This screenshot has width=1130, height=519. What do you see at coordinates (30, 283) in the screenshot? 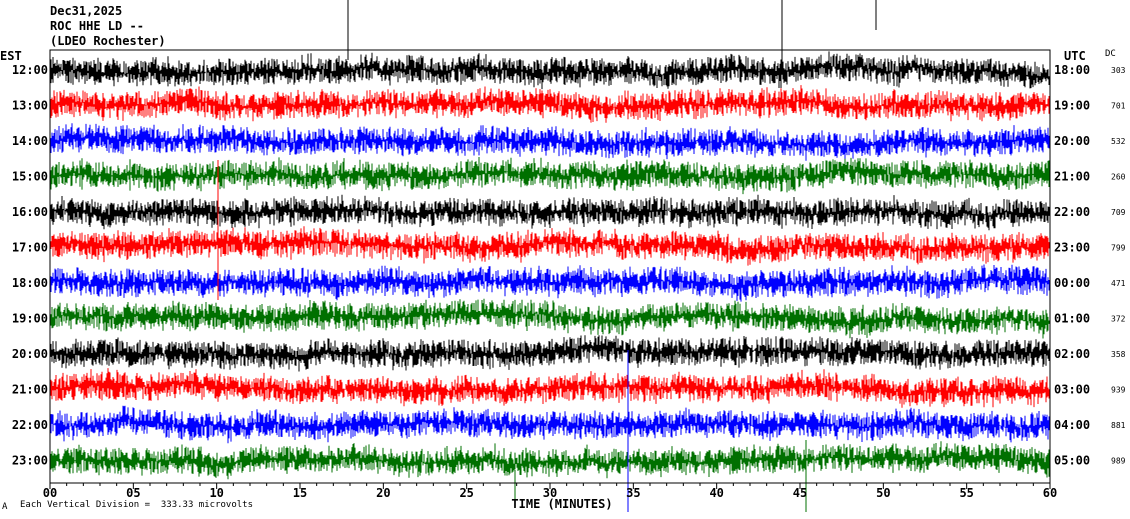
I see `left-time-label: 18:00` at bounding box center [30, 283].